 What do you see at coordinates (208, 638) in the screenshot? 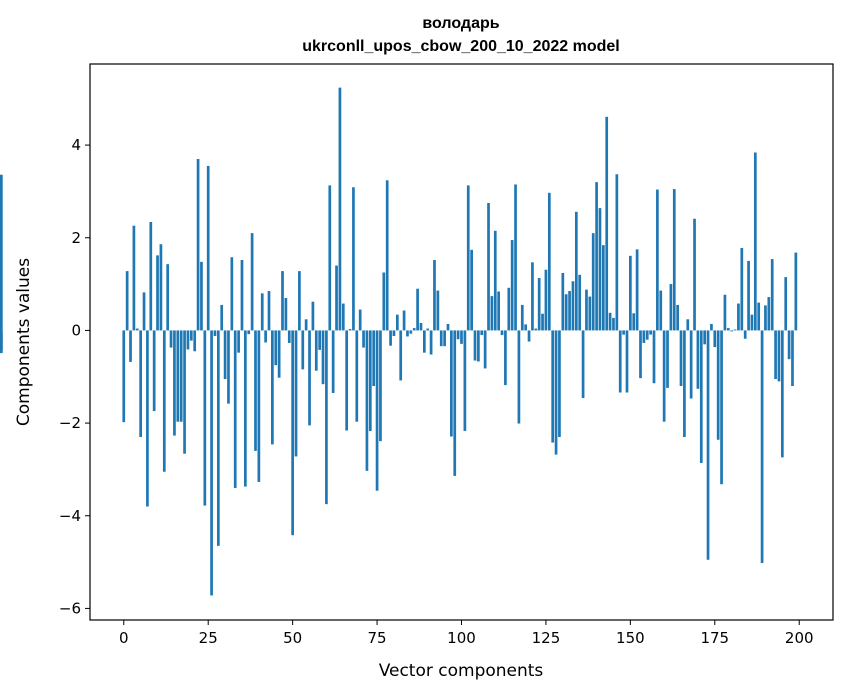
I see `x-tick-label: 25` at bounding box center [208, 638].